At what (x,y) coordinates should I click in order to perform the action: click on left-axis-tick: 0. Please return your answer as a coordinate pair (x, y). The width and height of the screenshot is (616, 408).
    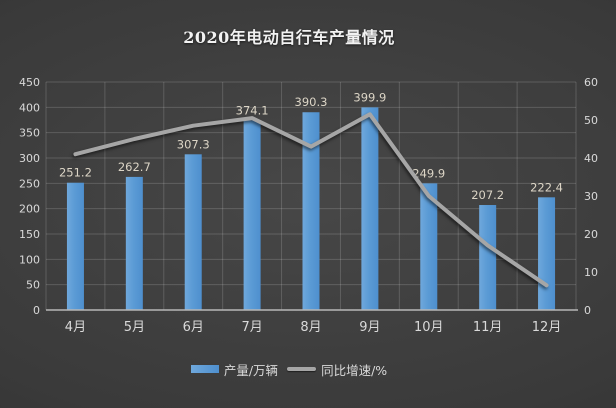
    Looking at the image, I should click on (36, 310).